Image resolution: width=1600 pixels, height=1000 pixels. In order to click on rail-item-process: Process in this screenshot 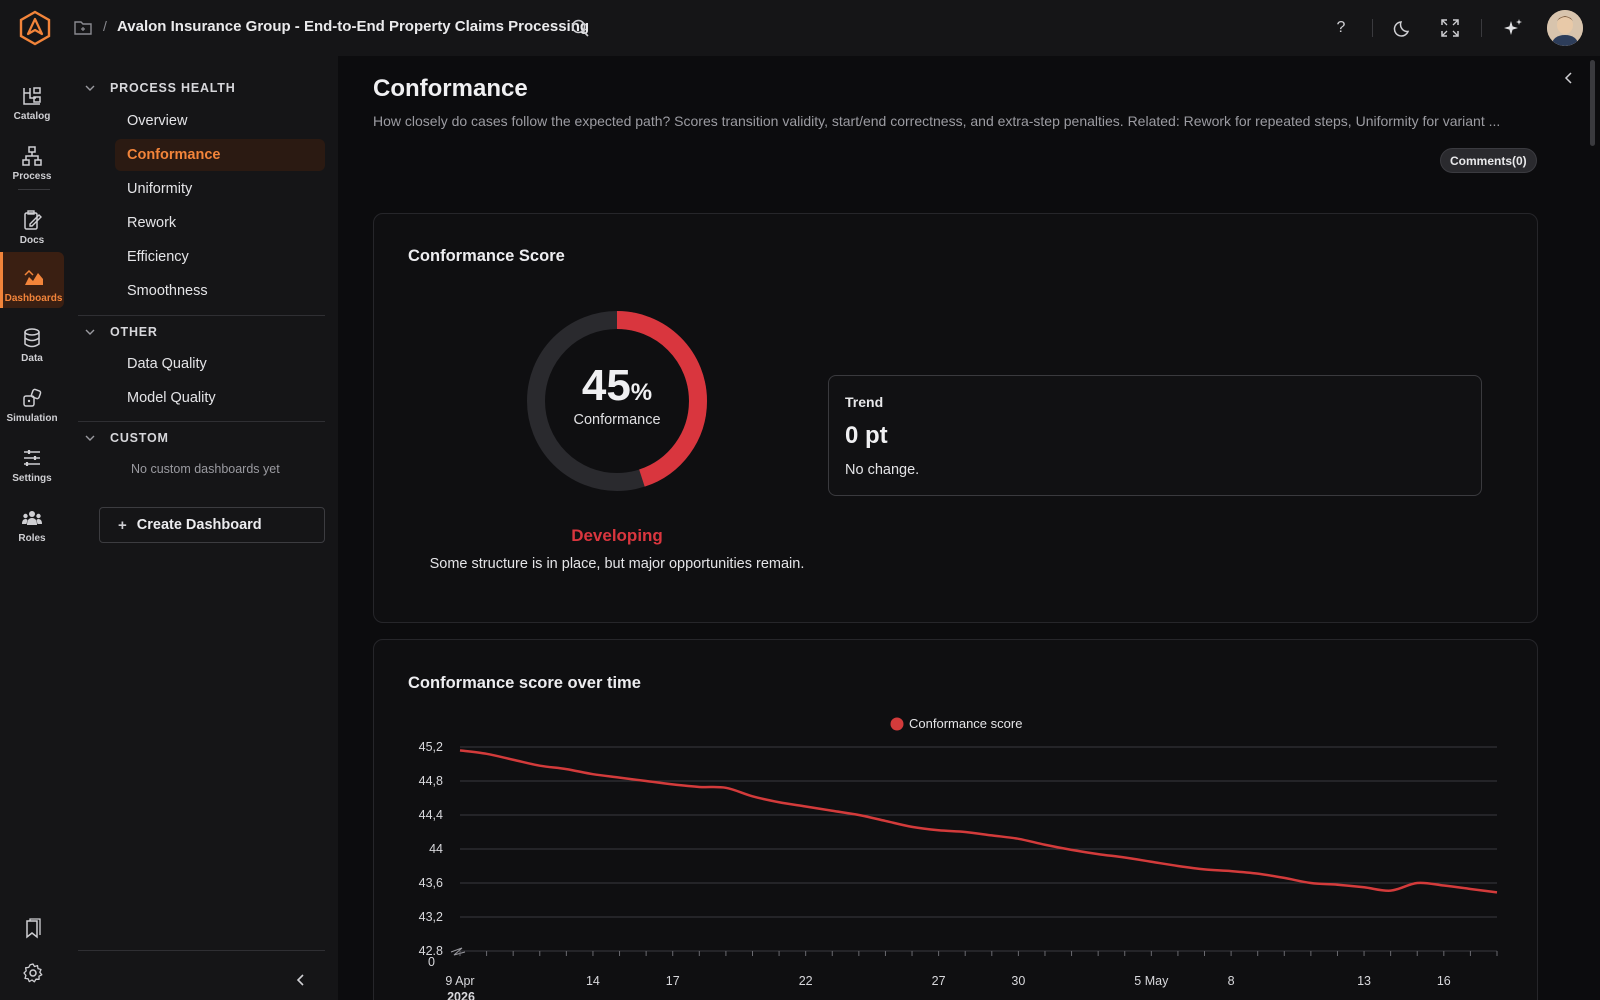, I will do `click(32, 158)`.